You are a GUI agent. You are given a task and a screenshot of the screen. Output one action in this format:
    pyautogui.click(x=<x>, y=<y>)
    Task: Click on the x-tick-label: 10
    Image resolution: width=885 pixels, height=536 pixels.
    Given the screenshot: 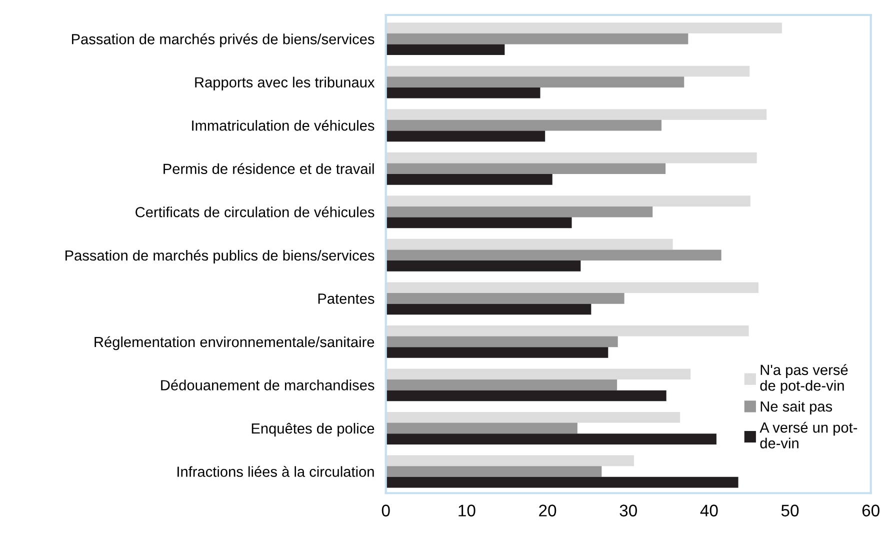 What is the action you would take?
    pyautogui.click(x=467, y=510)
    